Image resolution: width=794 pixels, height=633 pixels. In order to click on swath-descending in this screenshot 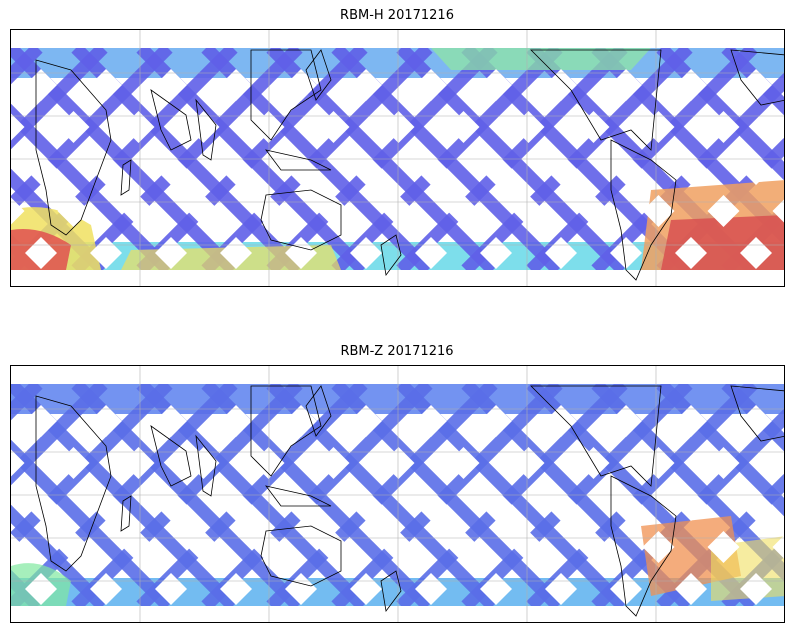, I will do `click(59, 555)`.